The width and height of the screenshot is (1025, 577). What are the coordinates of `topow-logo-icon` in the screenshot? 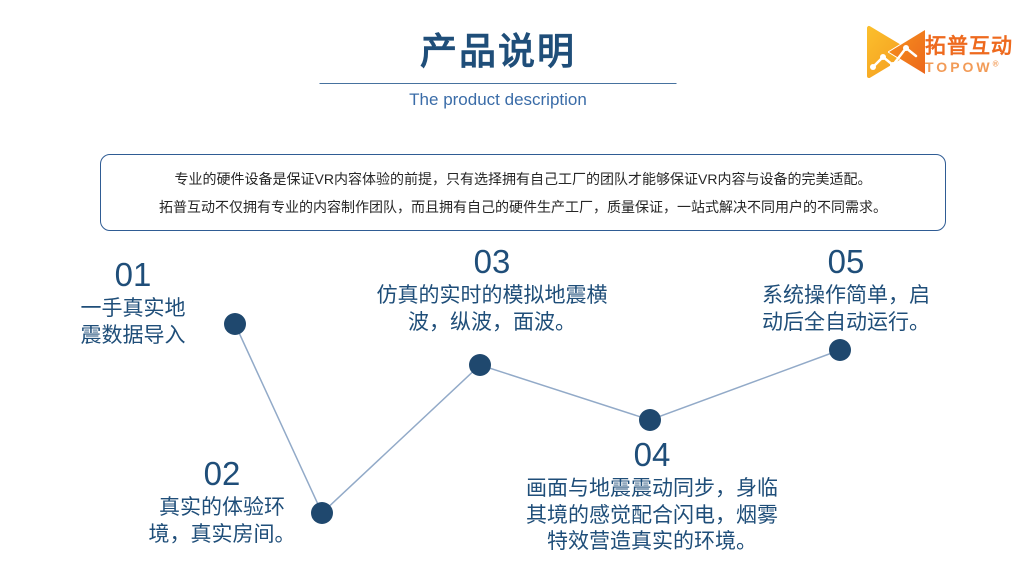 It's located at (897, 54).